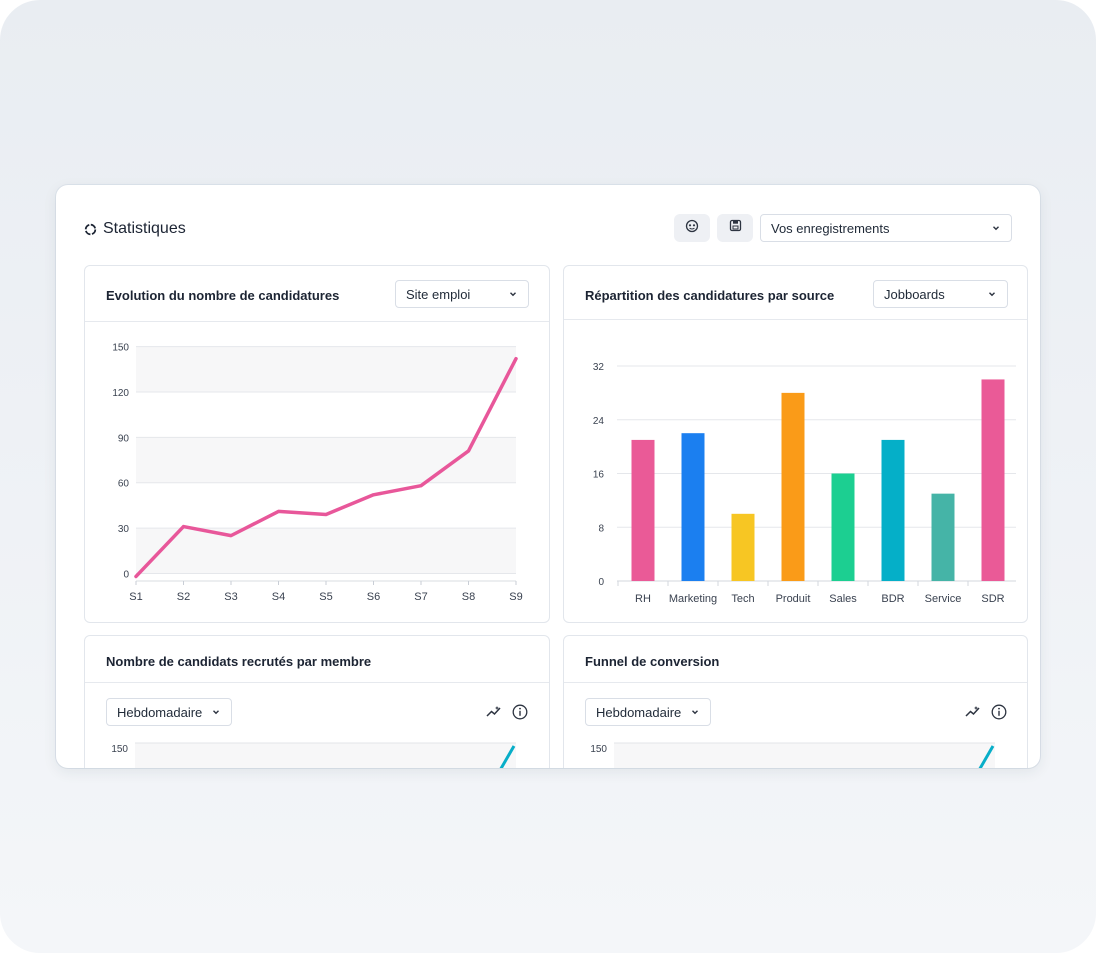  I want to click on recrutes-period-select: Hebdomadaire, so click(169, 712).